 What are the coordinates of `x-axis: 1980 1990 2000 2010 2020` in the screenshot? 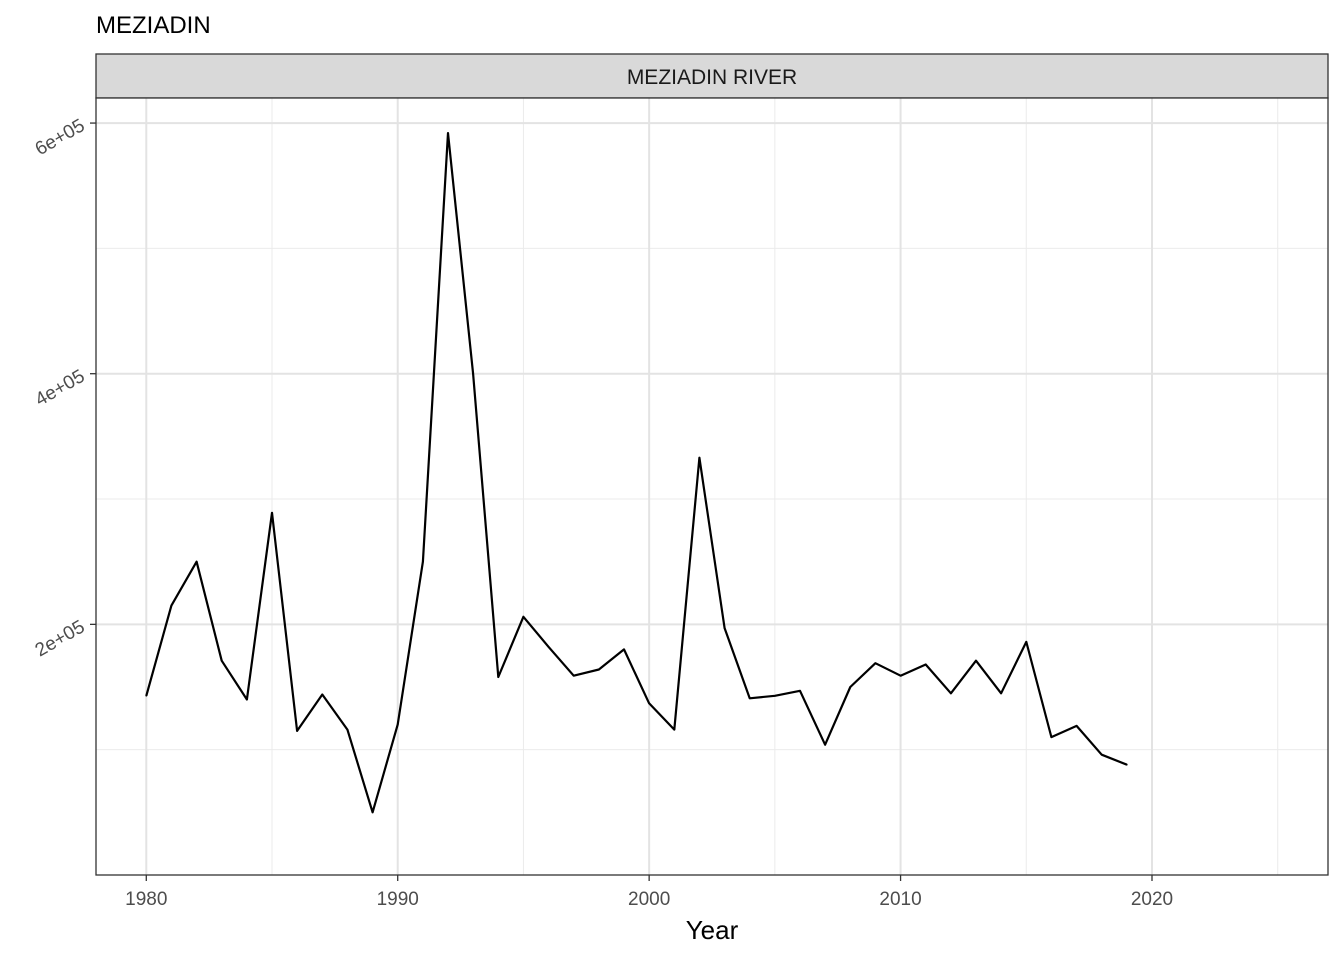 It's located at (649, 892).